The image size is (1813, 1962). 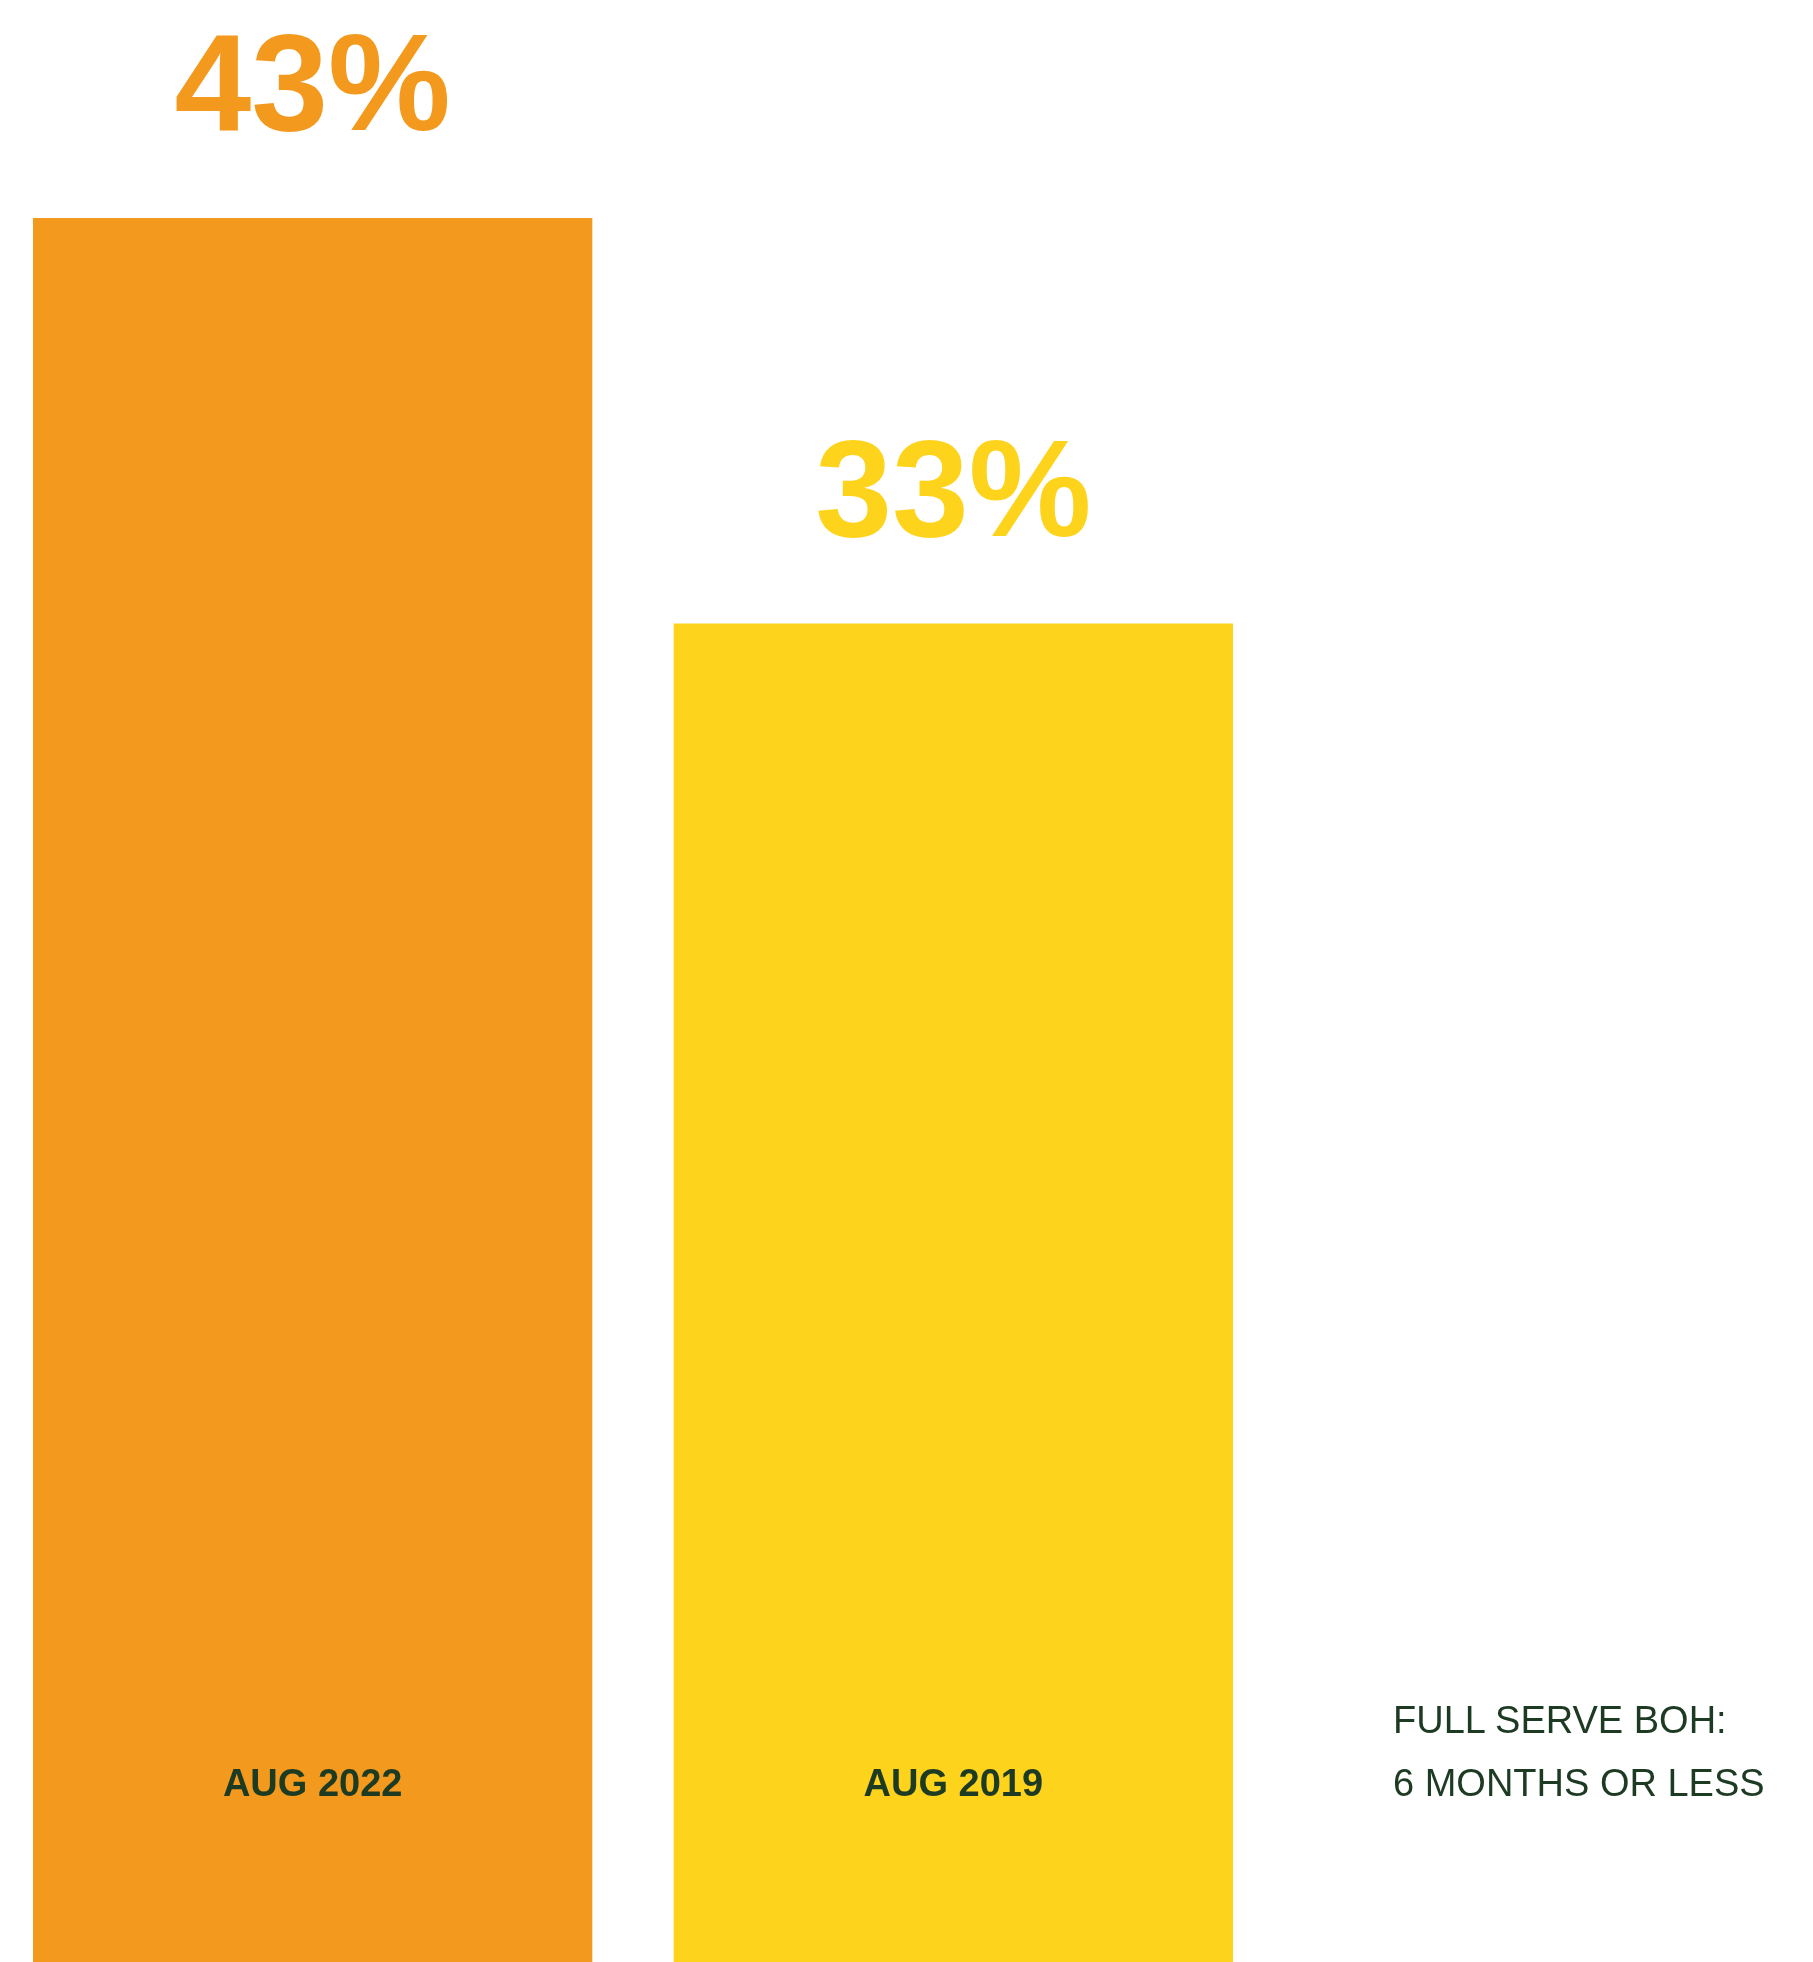 What do you see at coordinates (953, 1783) in the screenshot?
I see `x-tick-label: AUG 2019` at bounding box center [953, 1783].